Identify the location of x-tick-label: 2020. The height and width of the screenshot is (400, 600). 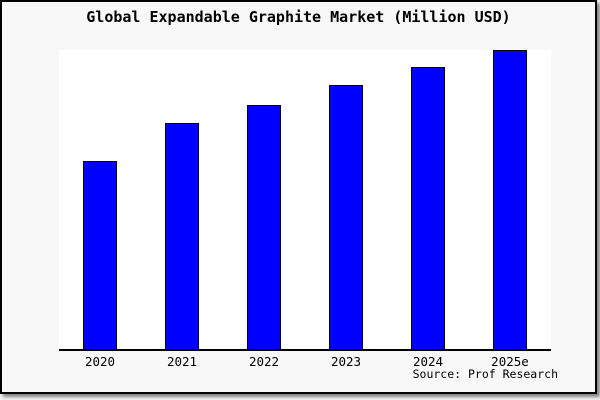
(100, 361).